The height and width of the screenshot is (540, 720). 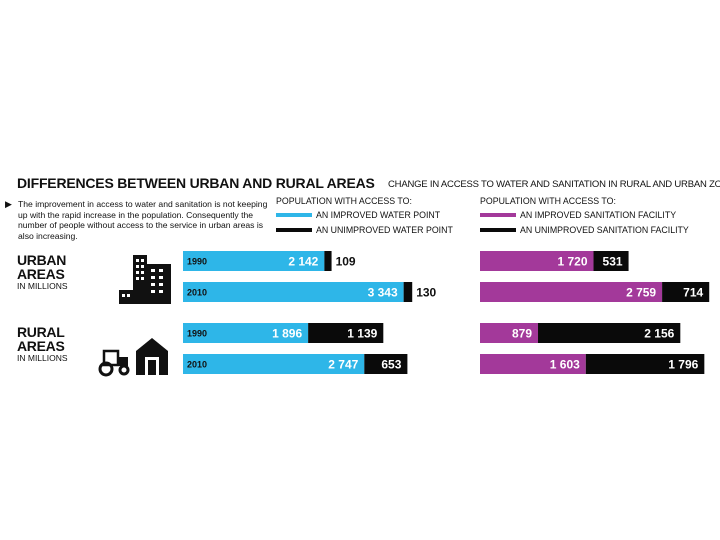 What do you see at coordinates (659, 334) in the screenshot?
I see `sanitation-unimproved-value: 2 156` at bounding box center [659, 334].